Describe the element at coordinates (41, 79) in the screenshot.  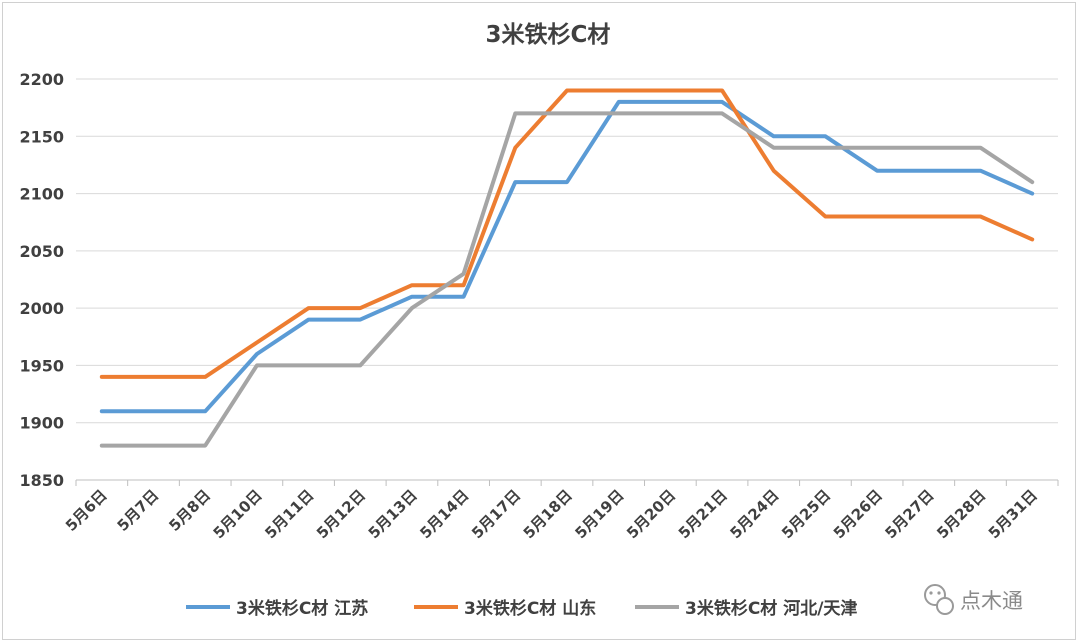
I see `y-tick-label: 2200` at that location.